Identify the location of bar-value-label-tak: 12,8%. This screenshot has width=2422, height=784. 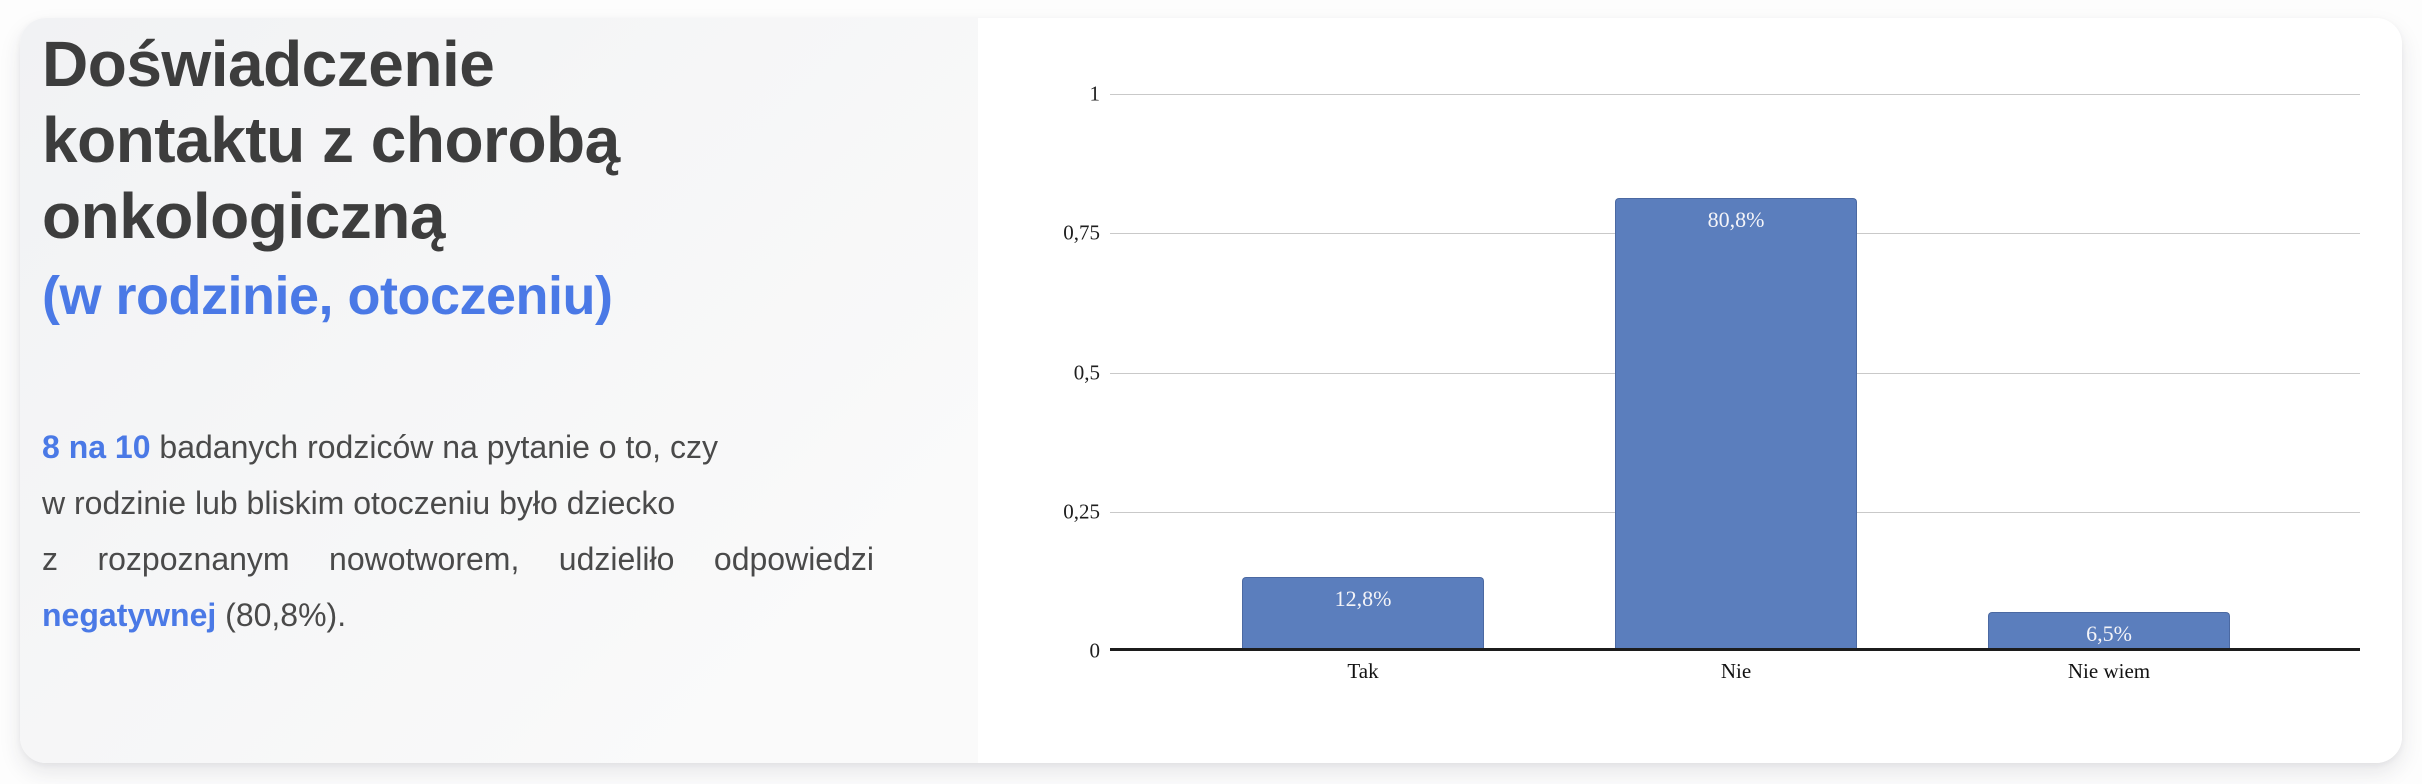
(1363, 598).